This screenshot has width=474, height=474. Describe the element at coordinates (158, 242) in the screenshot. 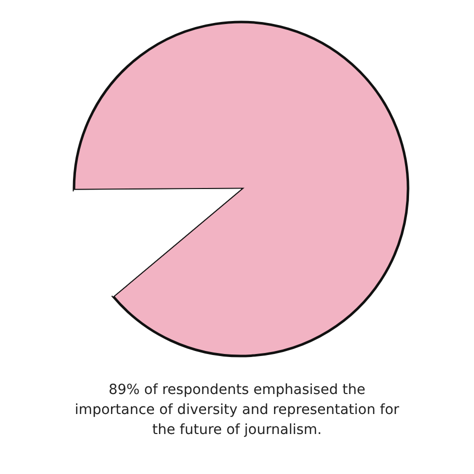

I see `pie-slice` at that location.